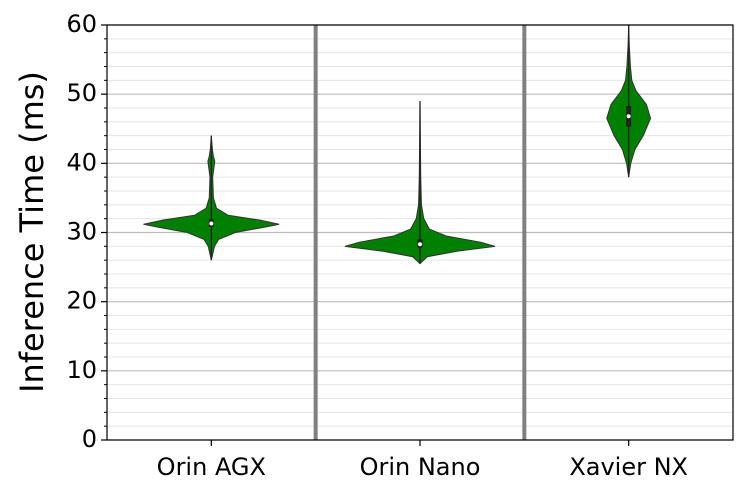 The width and height of the screenshot is (747, 496). What do you see at coordinates (89, 439) in the screenshot?
I see `y-tick-label: 0` at bounding box center [89, 439].